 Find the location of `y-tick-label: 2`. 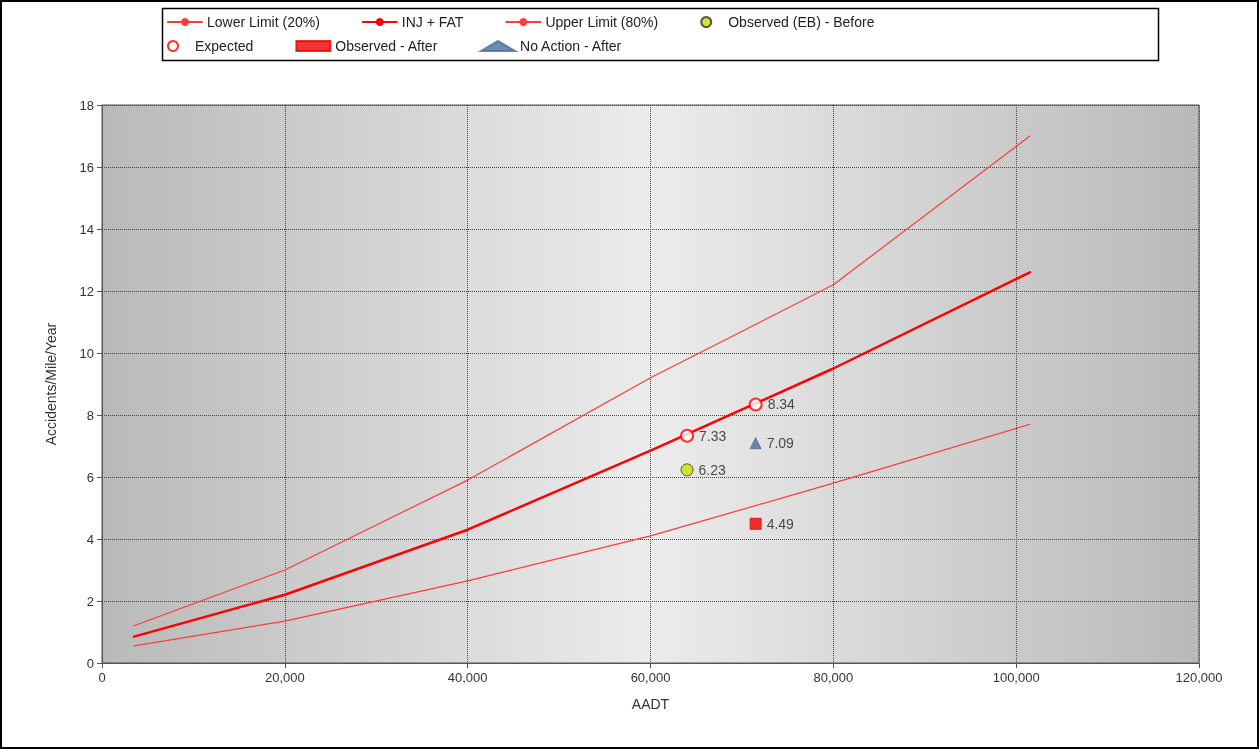

y-tick-label: 2 is located at coordinates (90, 601).